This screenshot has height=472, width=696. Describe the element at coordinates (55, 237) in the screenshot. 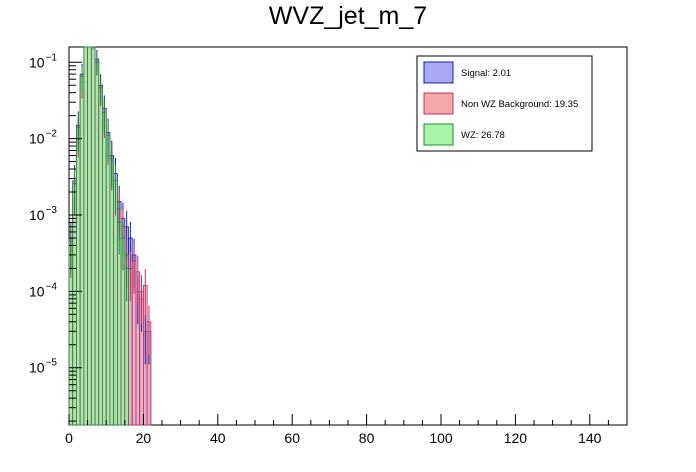

I see `y-axis: 10⁻¹ 10⁻² 10⁻³ 10⁻⁴ 10⁻⁵` at that location.